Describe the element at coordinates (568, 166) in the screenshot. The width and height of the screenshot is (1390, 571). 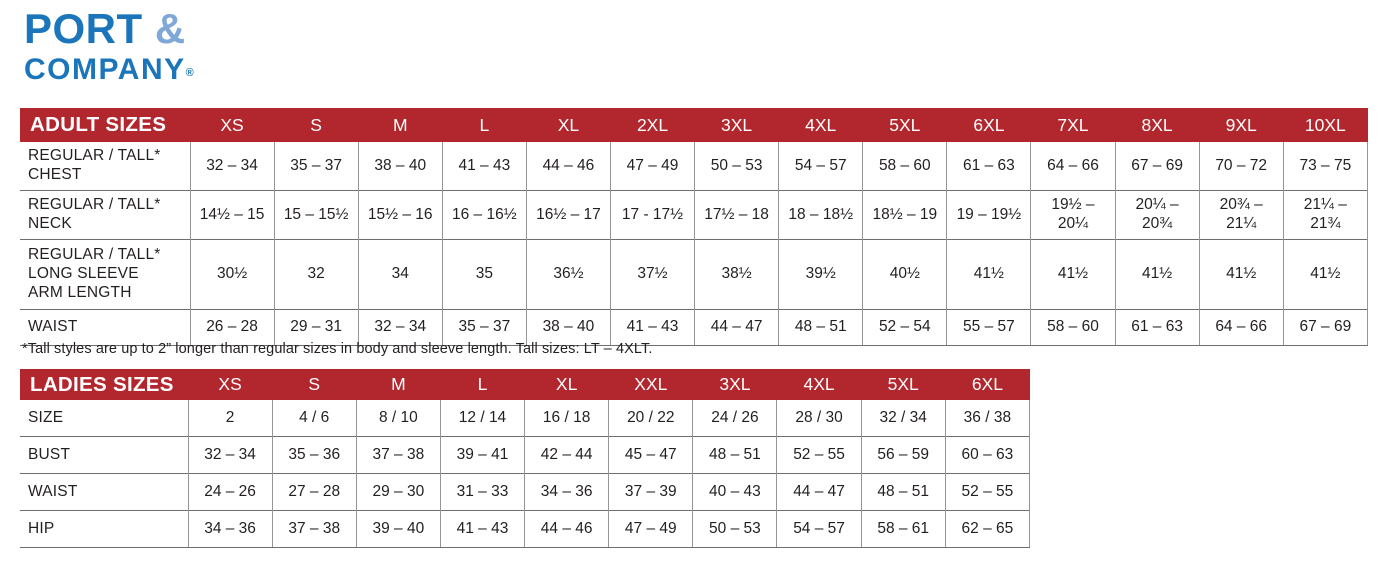
I see `chest-value: 44 – 46` at that location.